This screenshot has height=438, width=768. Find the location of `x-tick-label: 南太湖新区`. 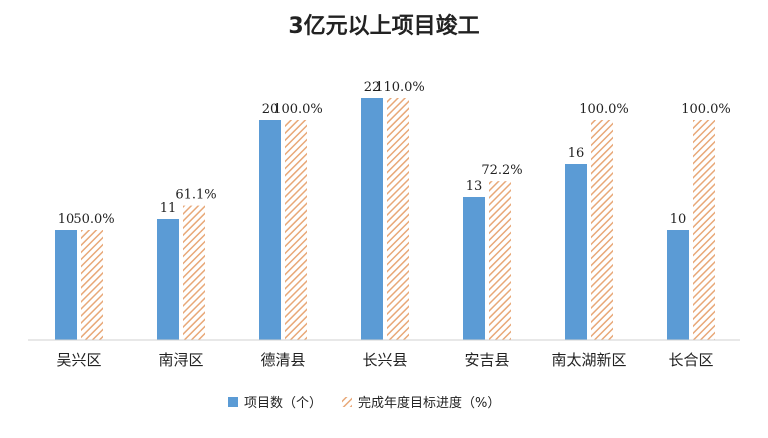

x-tick-label: 南太湖新区 is located at coordinates (588, 360).